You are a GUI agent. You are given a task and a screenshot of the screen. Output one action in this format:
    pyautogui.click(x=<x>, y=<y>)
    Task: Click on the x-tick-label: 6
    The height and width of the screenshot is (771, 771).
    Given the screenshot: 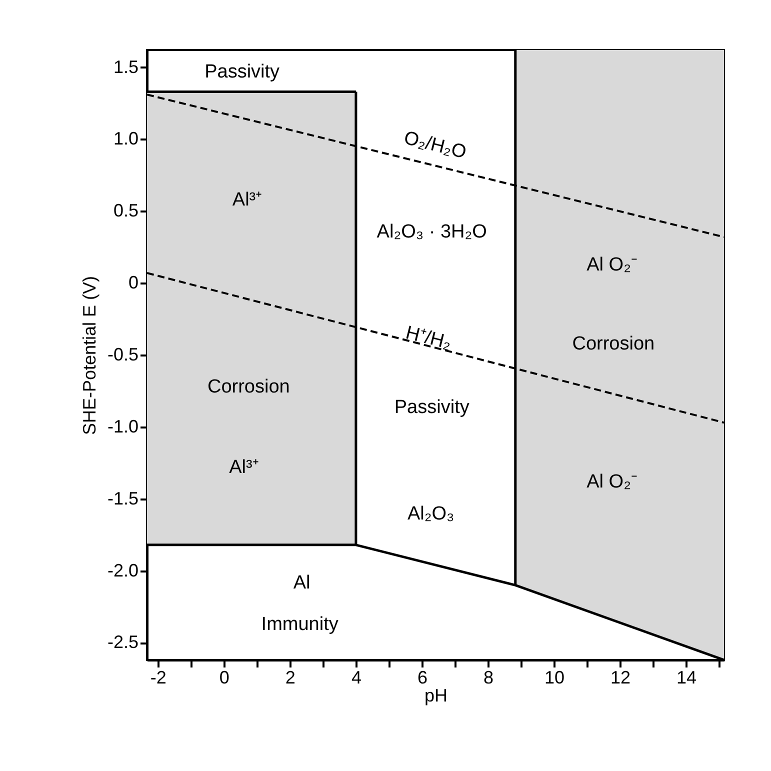 What is the action you would take?
    pyautogui.click(x=422, y=678)
    